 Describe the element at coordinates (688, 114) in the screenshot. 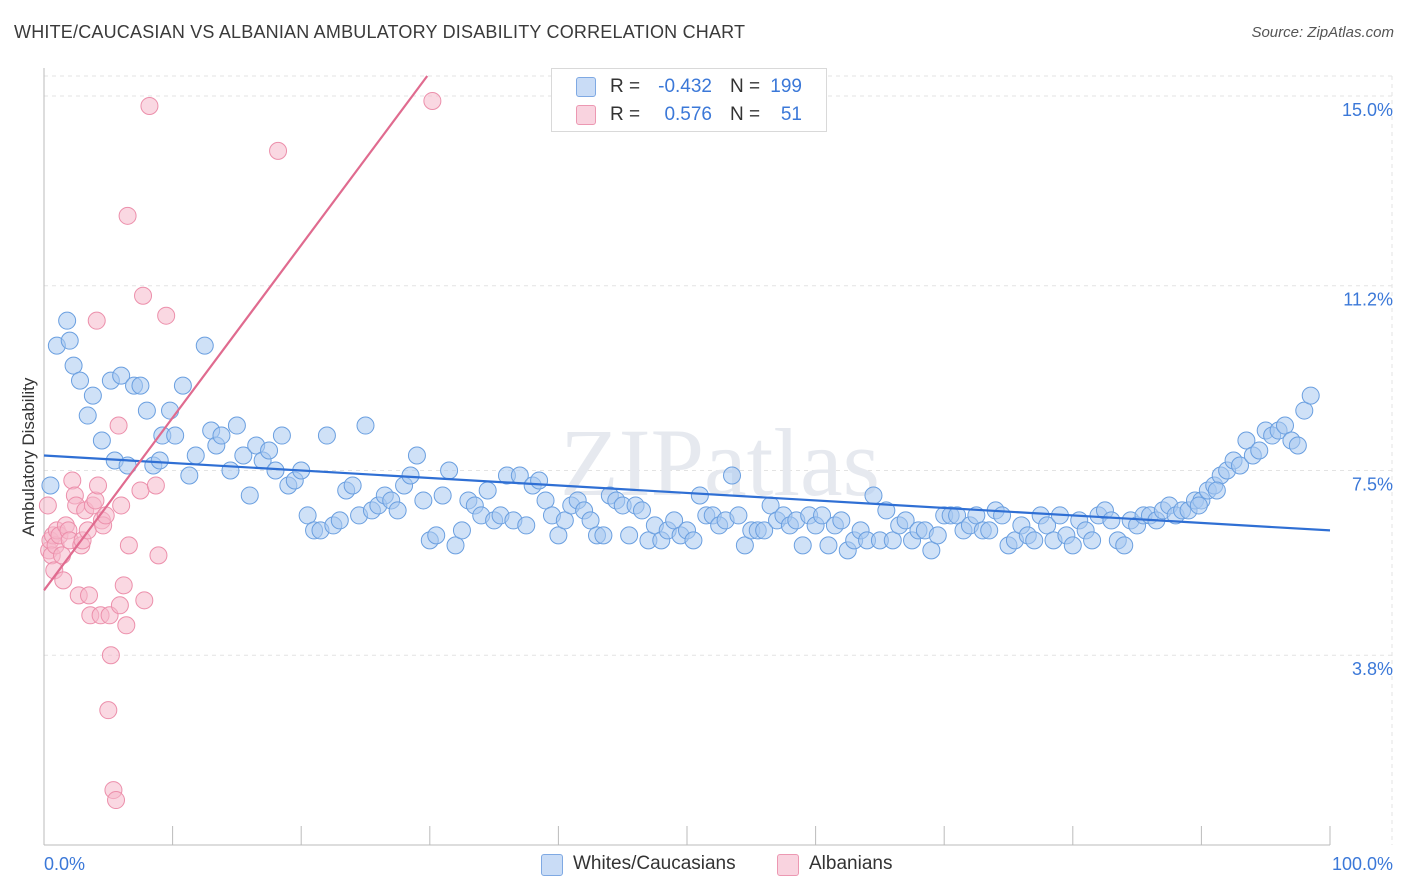

I see `legend-r-value: 0.576` at that location.